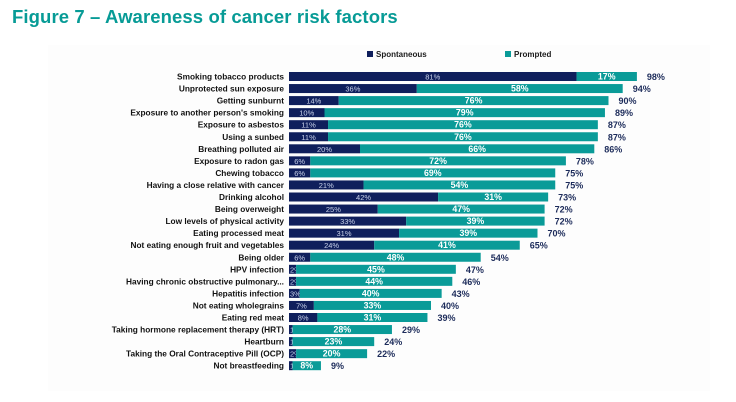 The height and width of the screenshot is (402, 736). Describe the element at coordinates (207, 245) in the screenshot. I see `category-label: Not eating enough fruit and vegetables` at that location.